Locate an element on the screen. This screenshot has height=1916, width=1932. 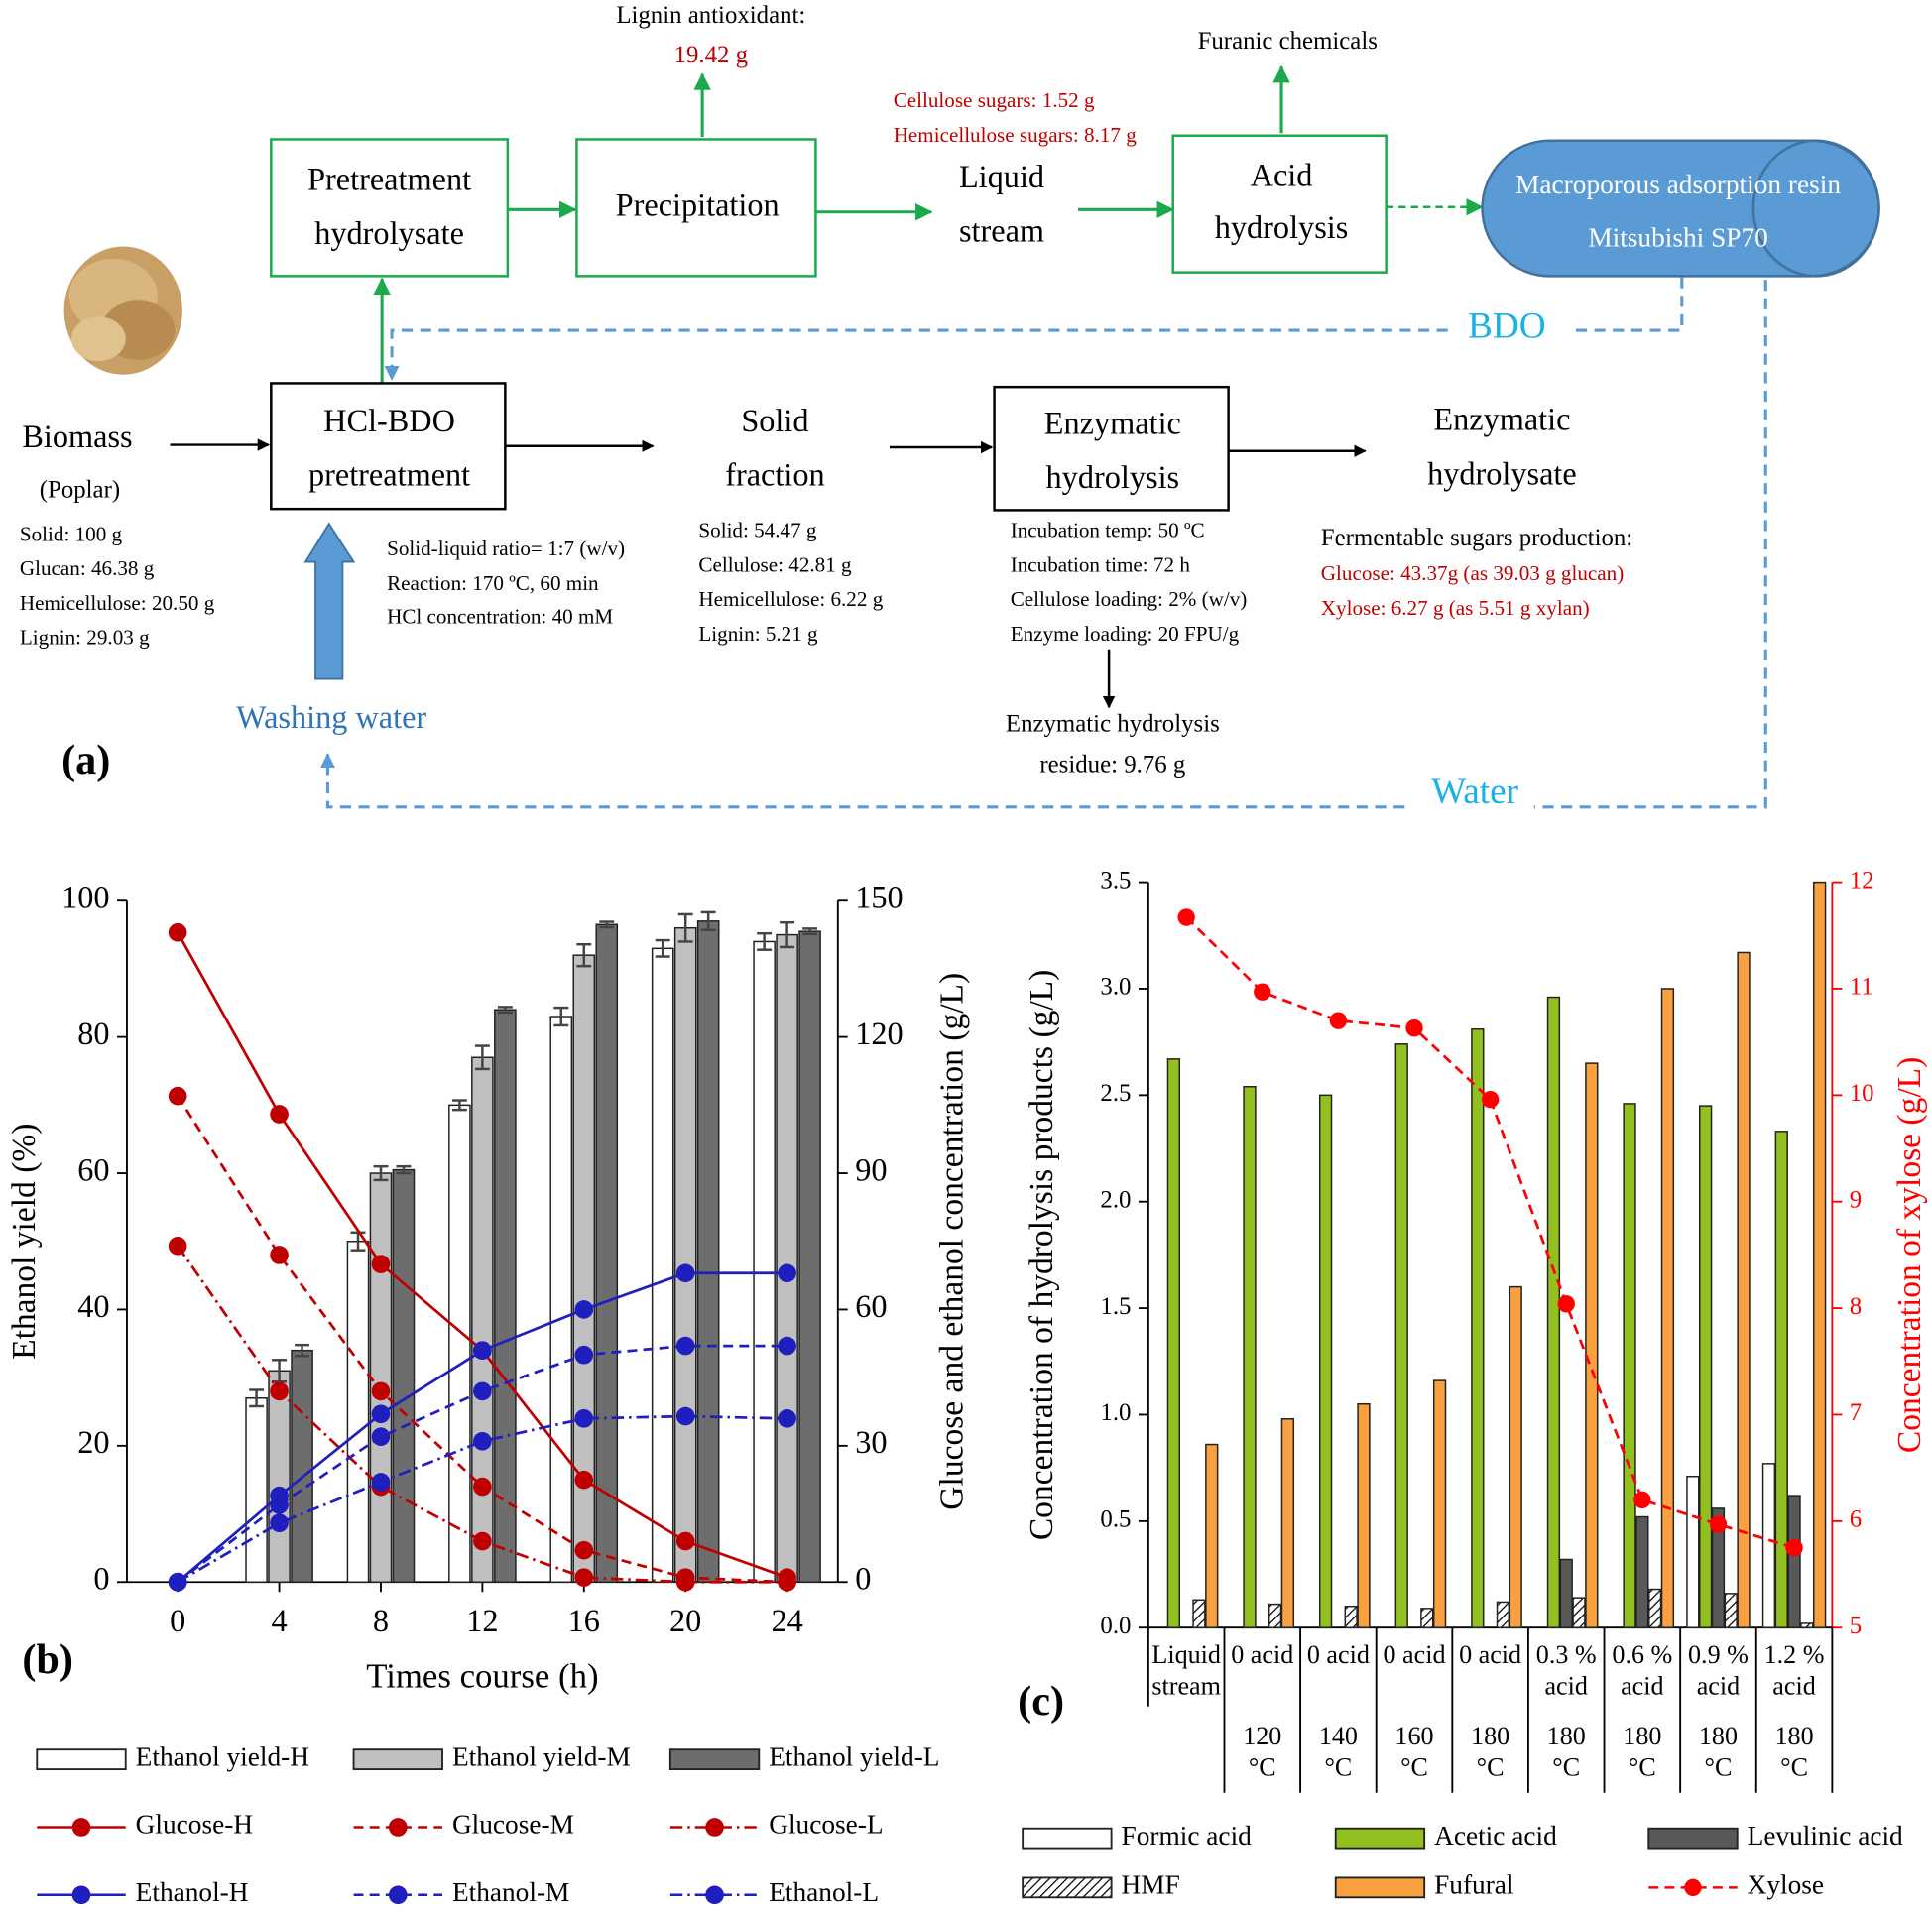
lignin-value: 19.42 g is located at coordinates (711, 55).